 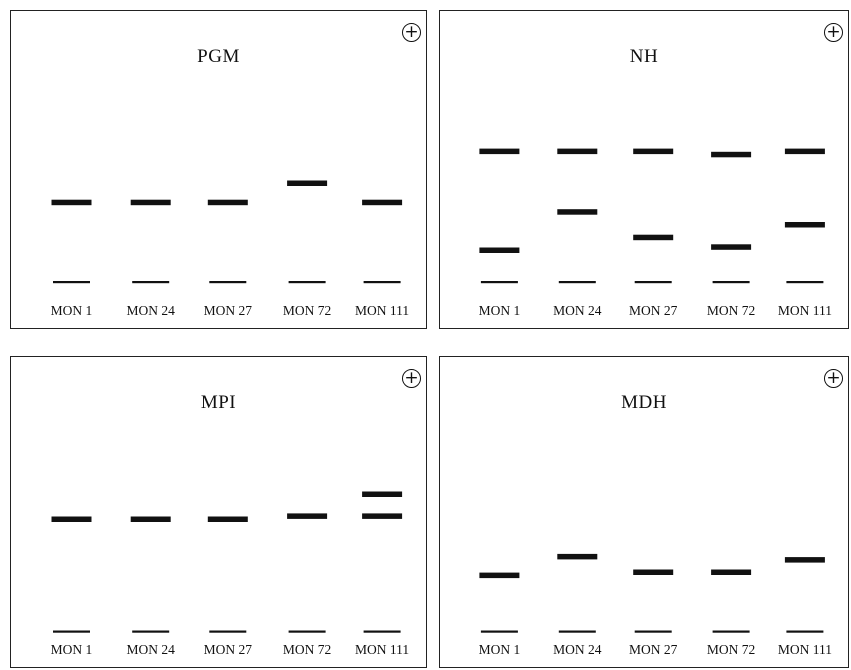 I want to click on panel-title: MPI, so click(x=218, y=402).